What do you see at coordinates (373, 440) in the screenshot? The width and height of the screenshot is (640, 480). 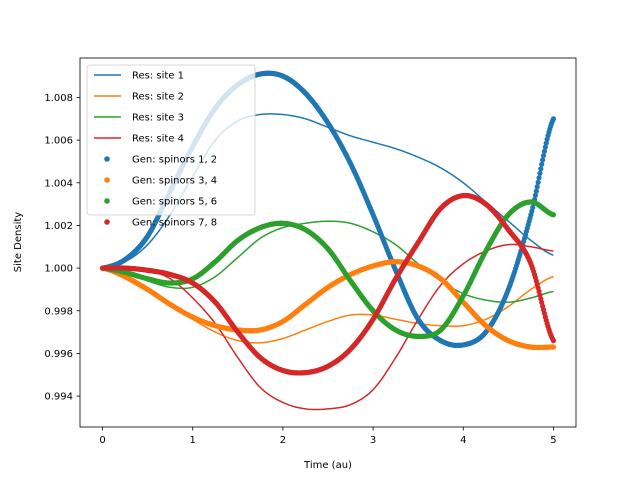 I see `x-tick-label: 3` at bounding box center [373, 440].